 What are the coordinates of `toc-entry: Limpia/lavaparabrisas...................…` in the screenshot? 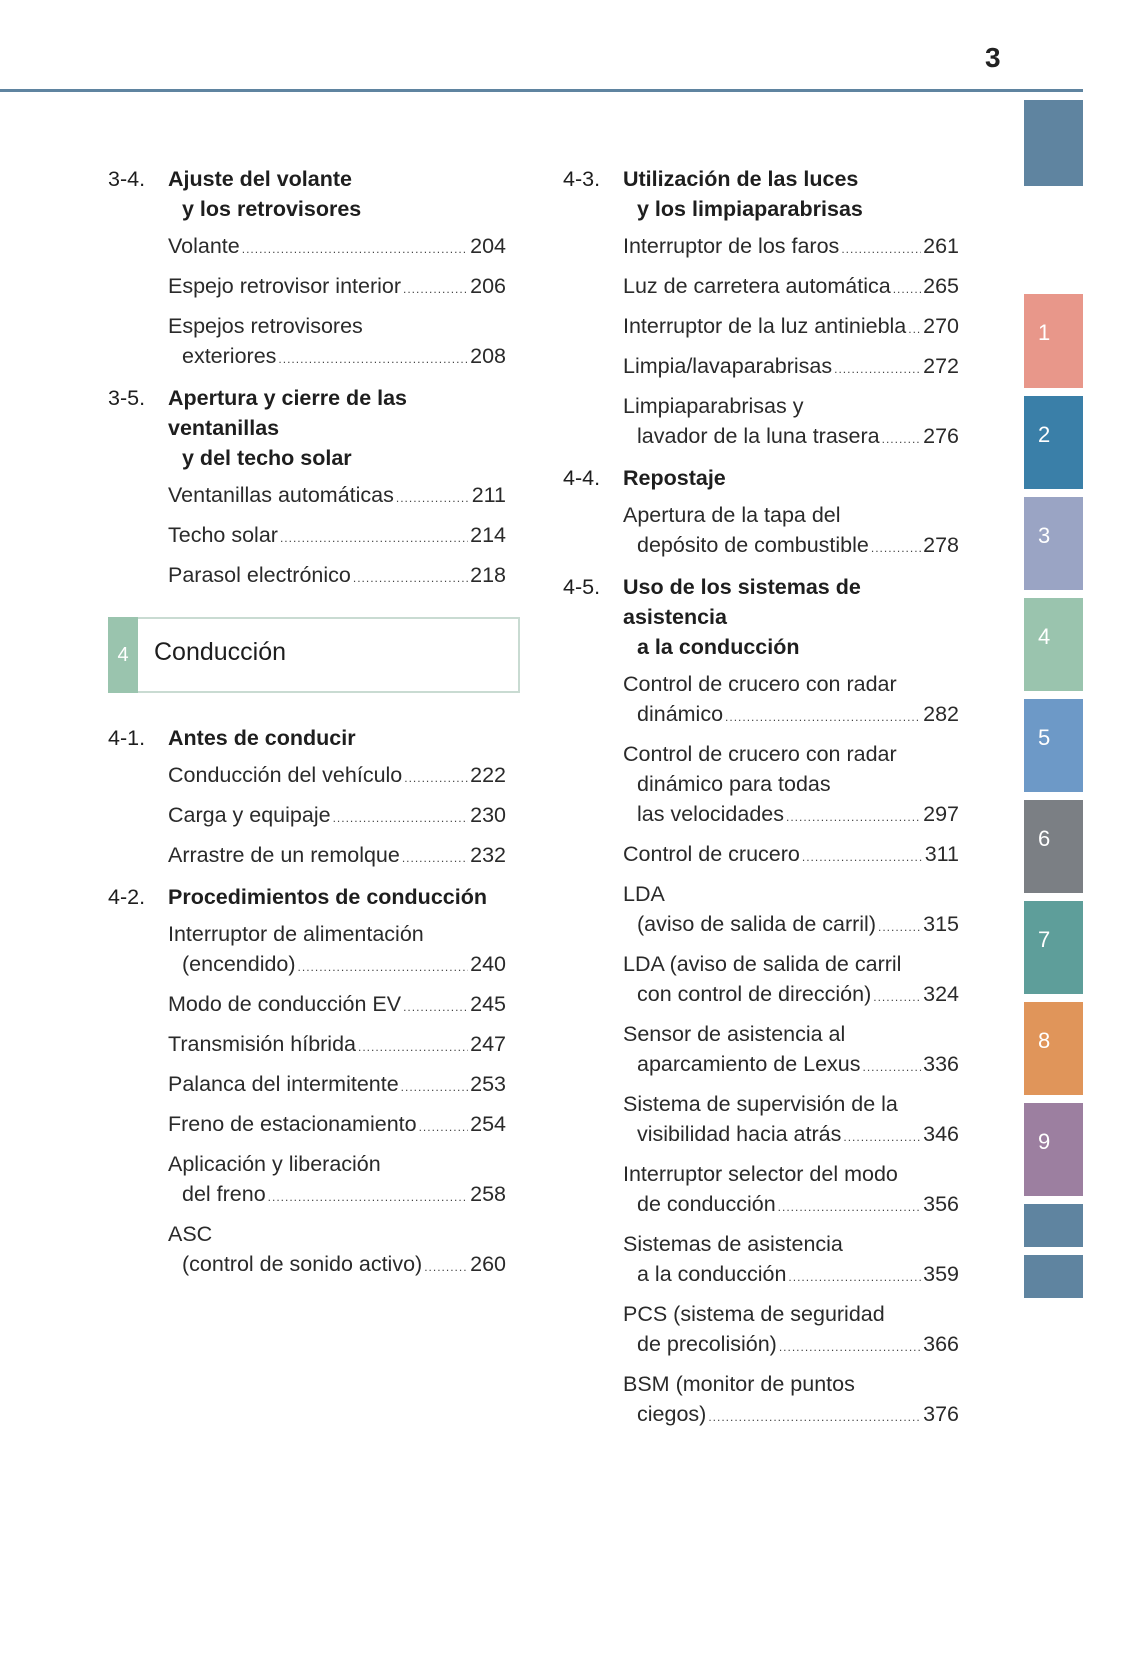 It's located at (761, 367).